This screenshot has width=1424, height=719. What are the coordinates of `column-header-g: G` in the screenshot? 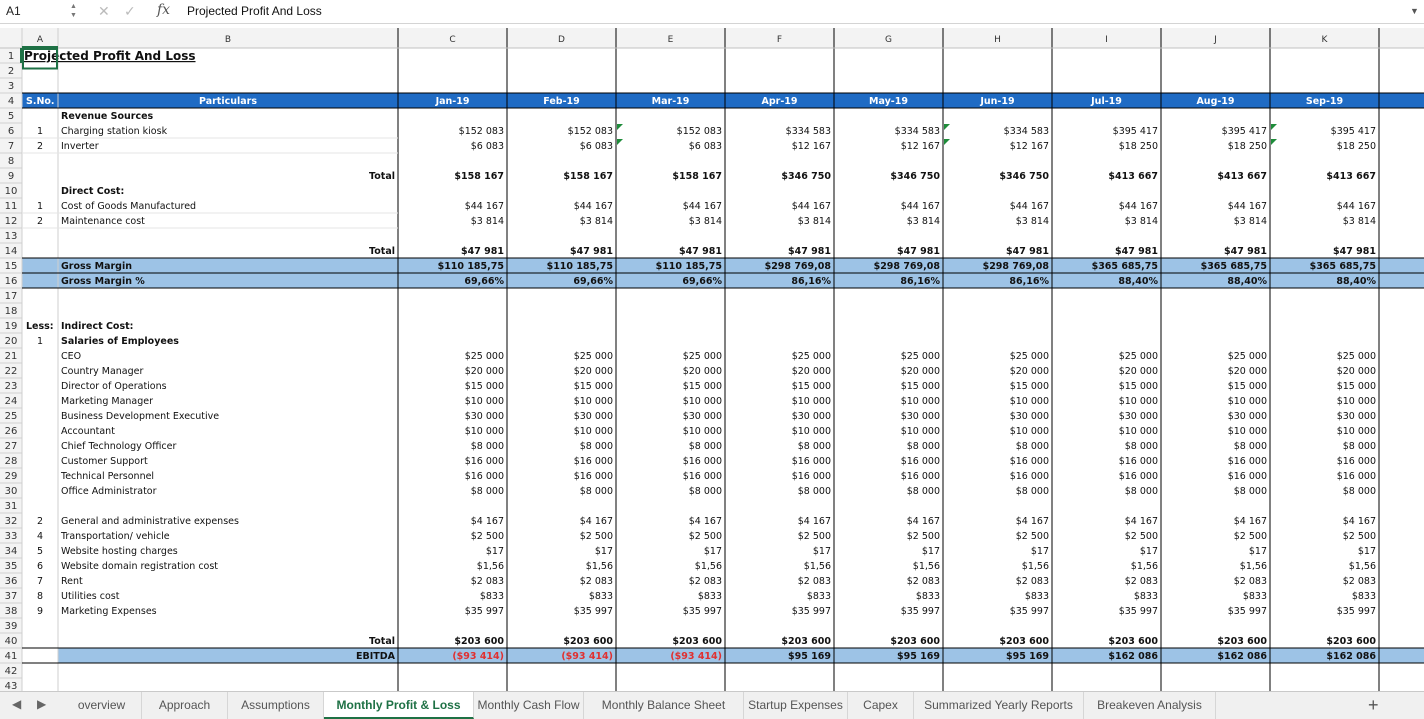 It's located at (888, 40).